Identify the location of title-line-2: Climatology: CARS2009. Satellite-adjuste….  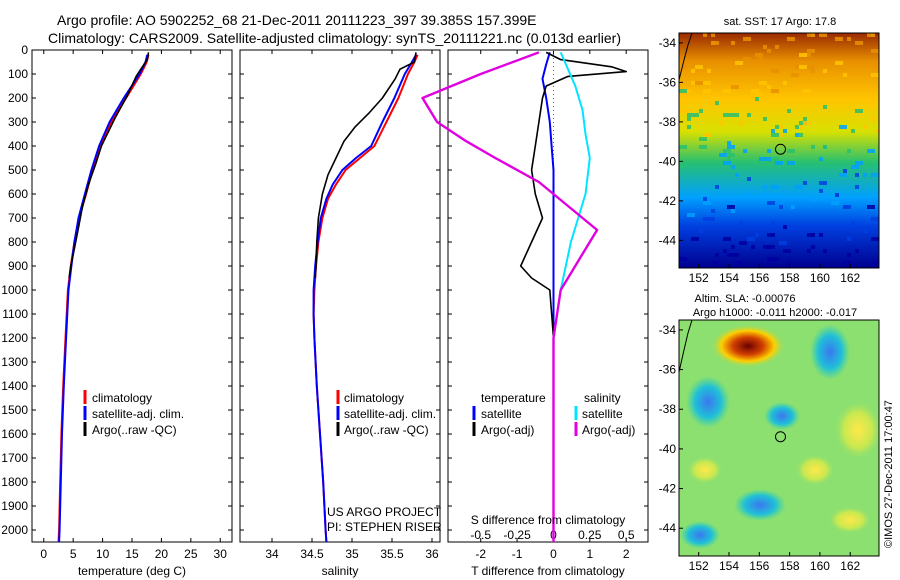
(334, 38).